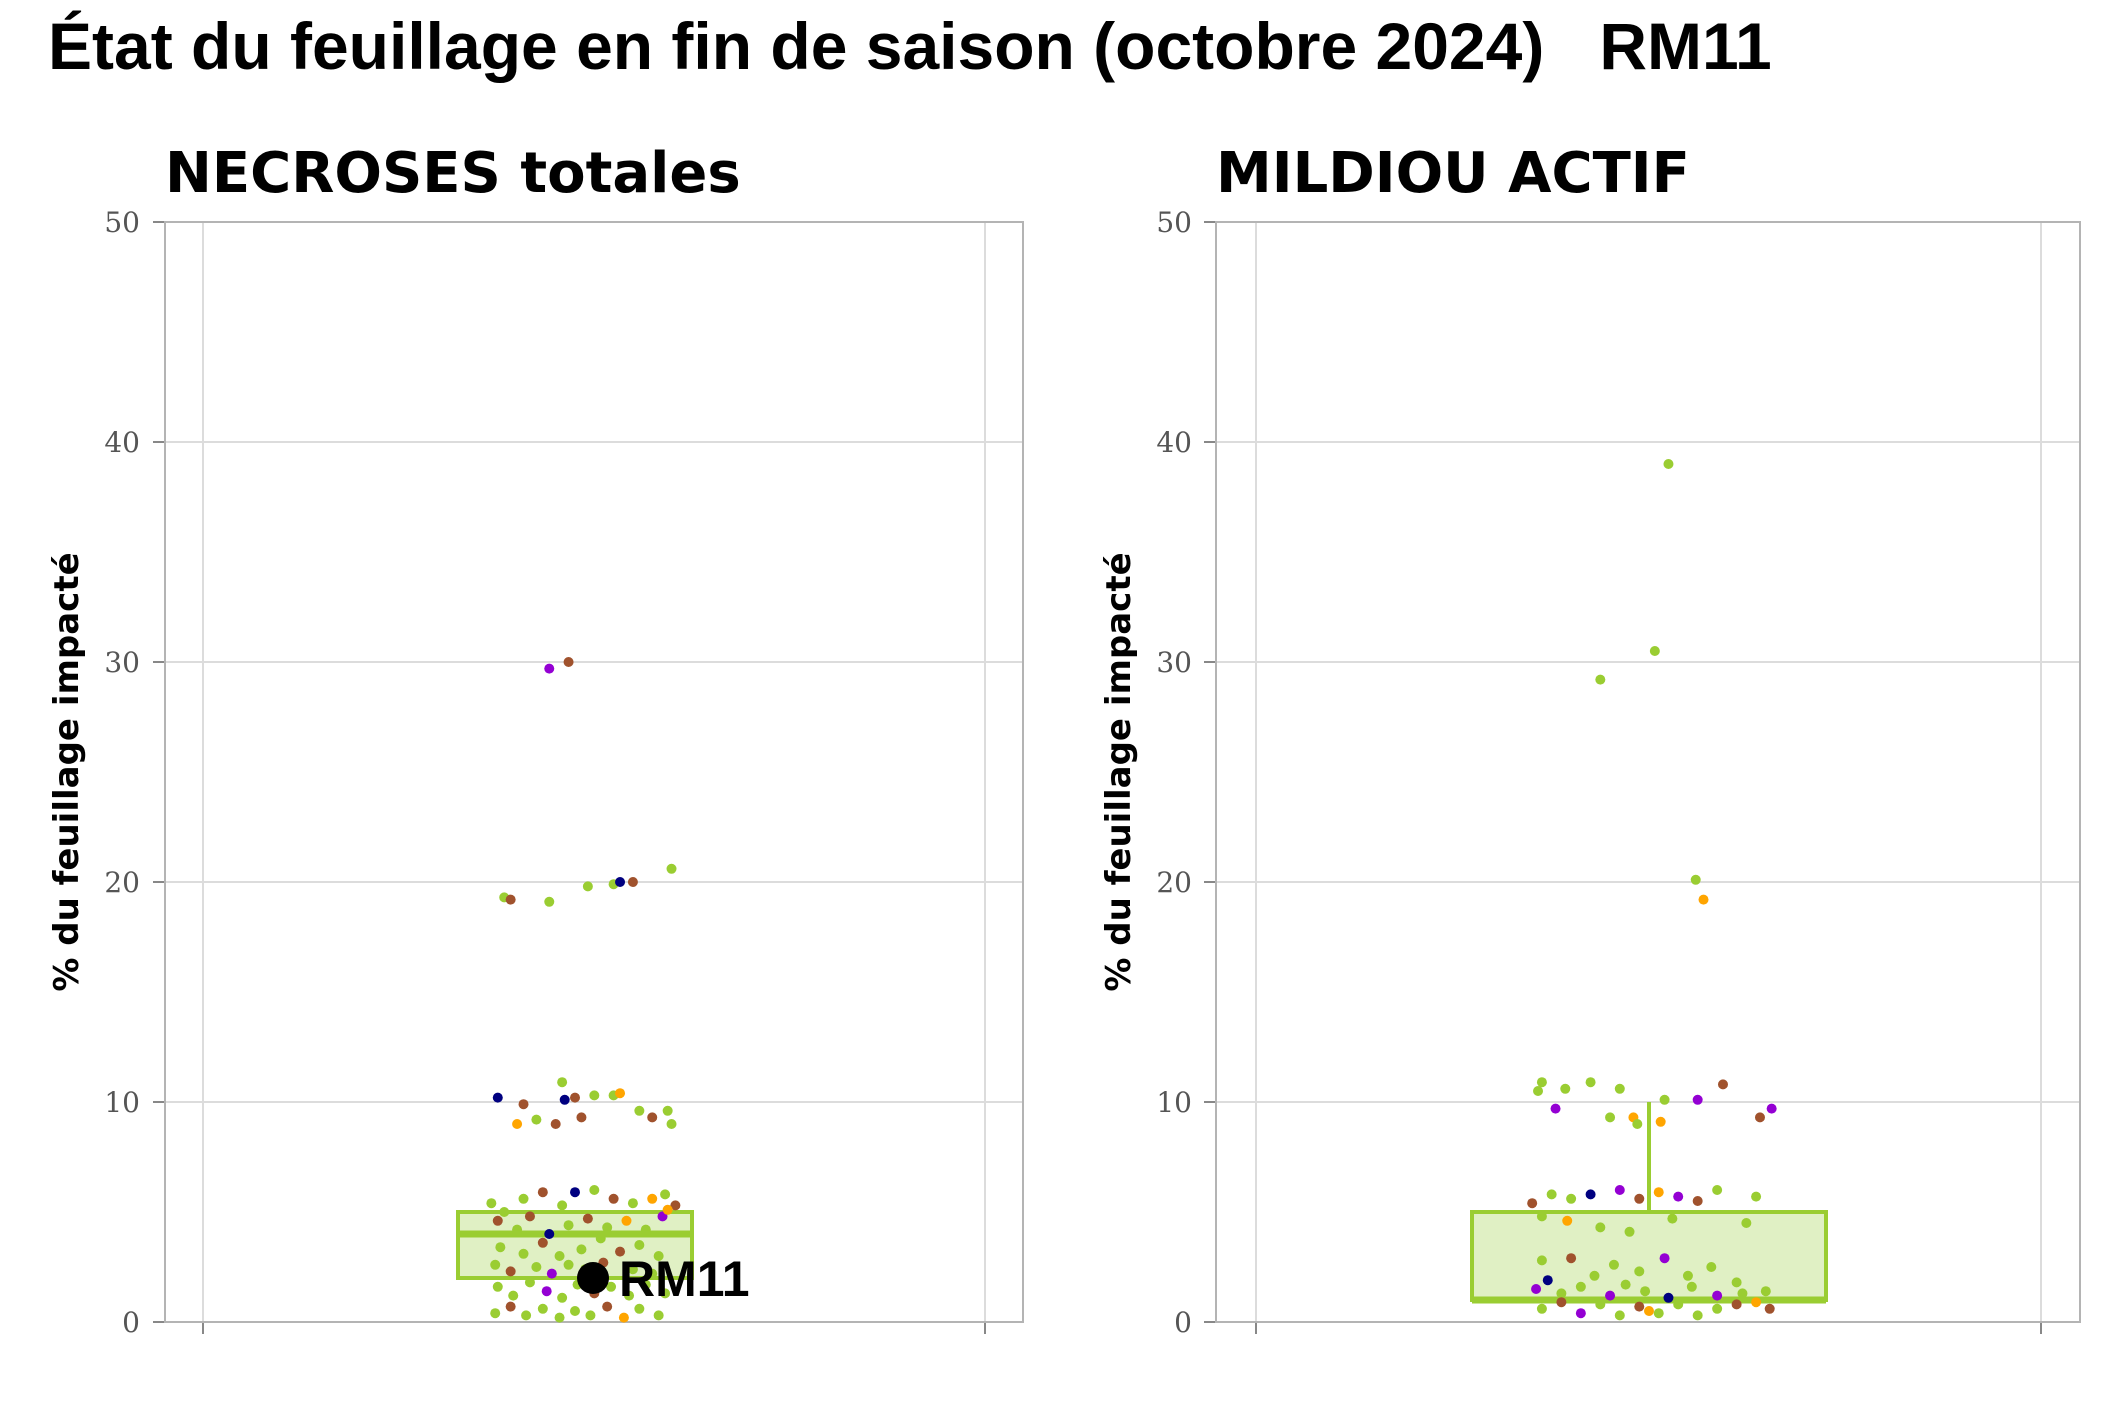  What do you see at coordinates (1174, 222) in the screenshot?
I see `y-tick-label: 50` at bounding box center [1174, 222].